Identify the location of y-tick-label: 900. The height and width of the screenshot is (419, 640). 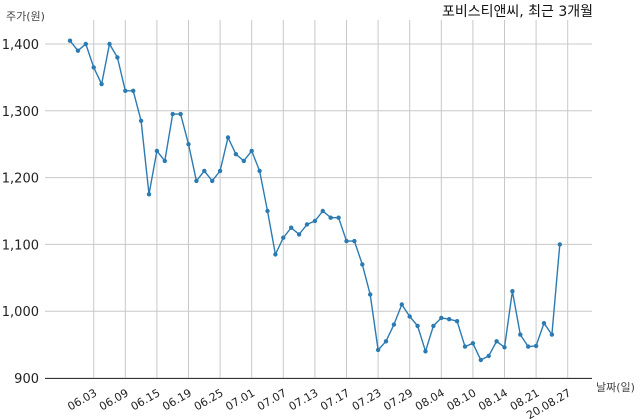
(26, 379).